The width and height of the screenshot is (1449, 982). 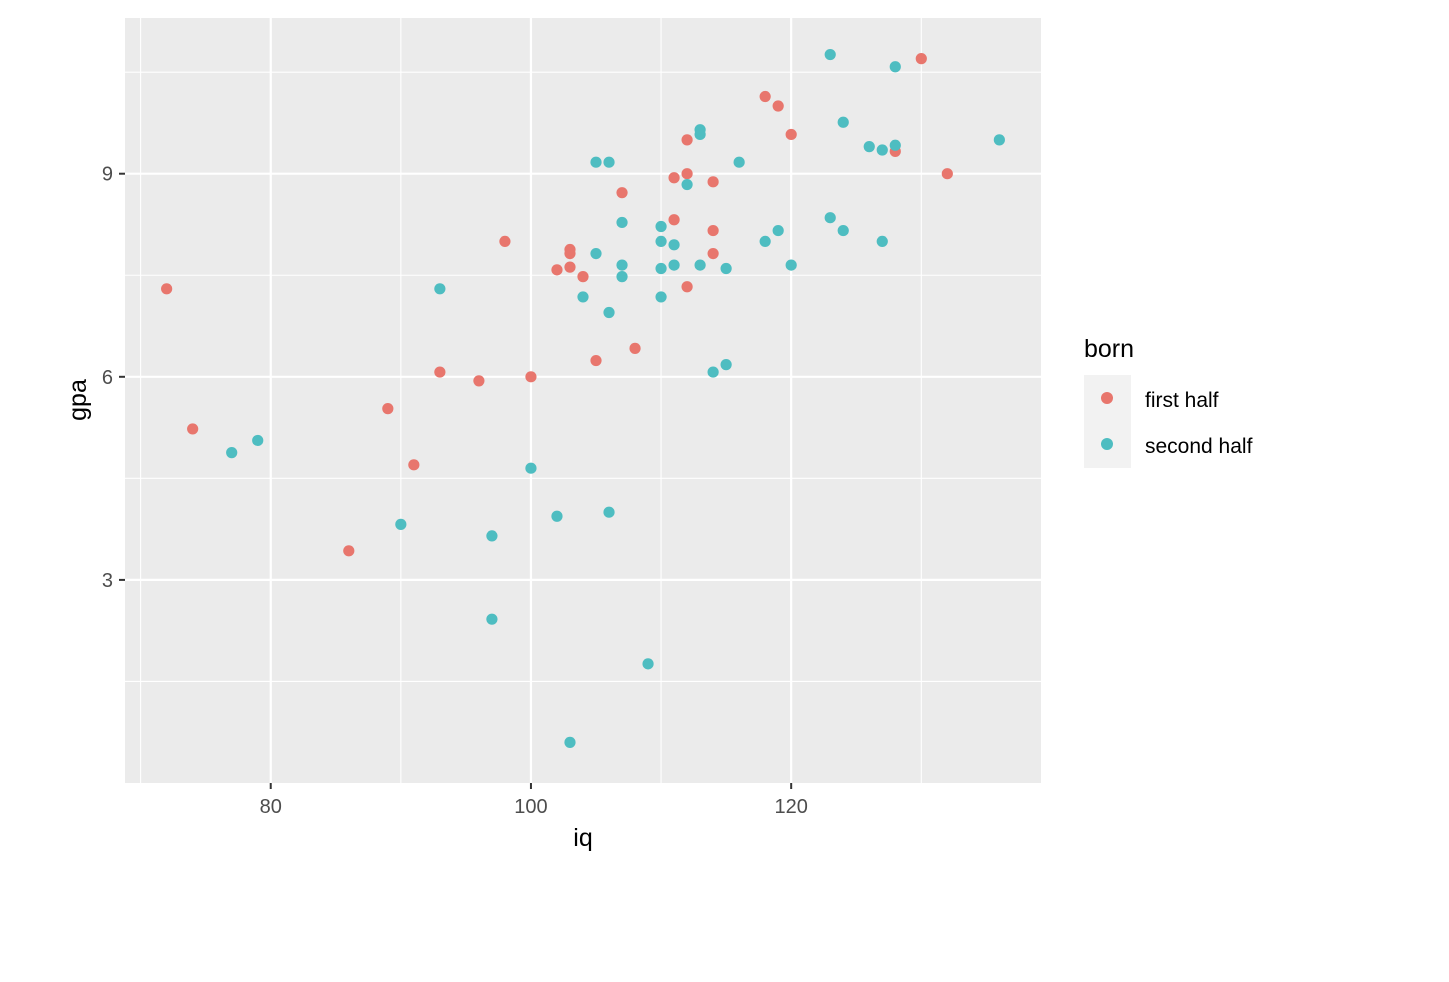 I want to click on legend-key-second-half, so click(x=1107, y=444).